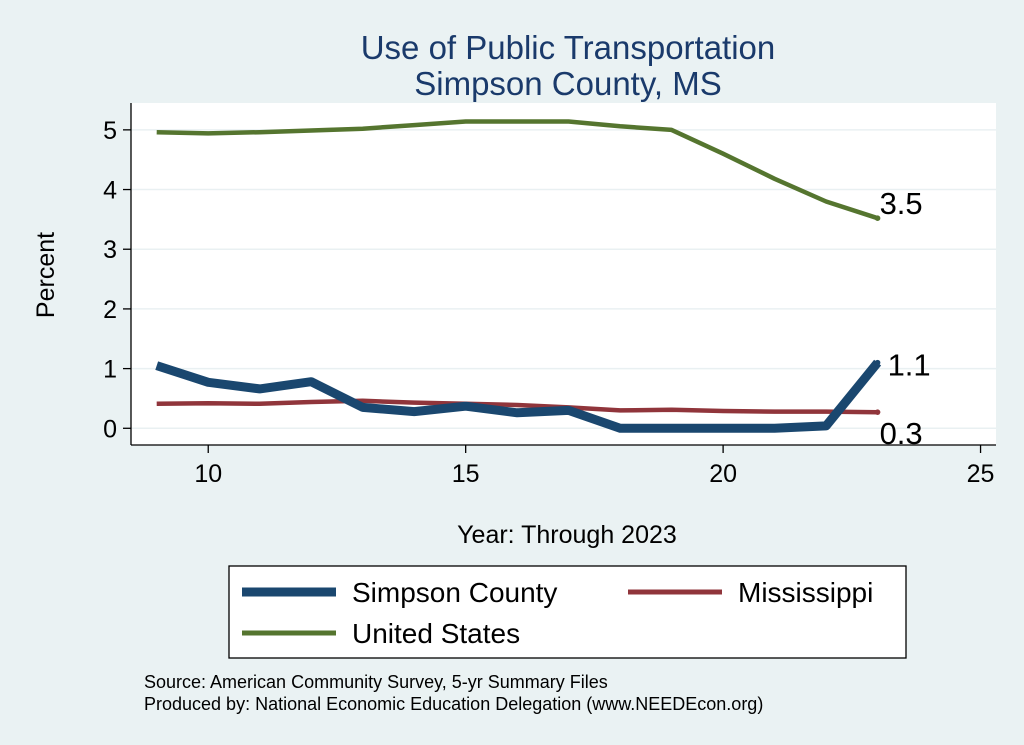  Describe the element at coordinates (110, 310) in the screenshot. I see `y-tick-label: 2` at that location.